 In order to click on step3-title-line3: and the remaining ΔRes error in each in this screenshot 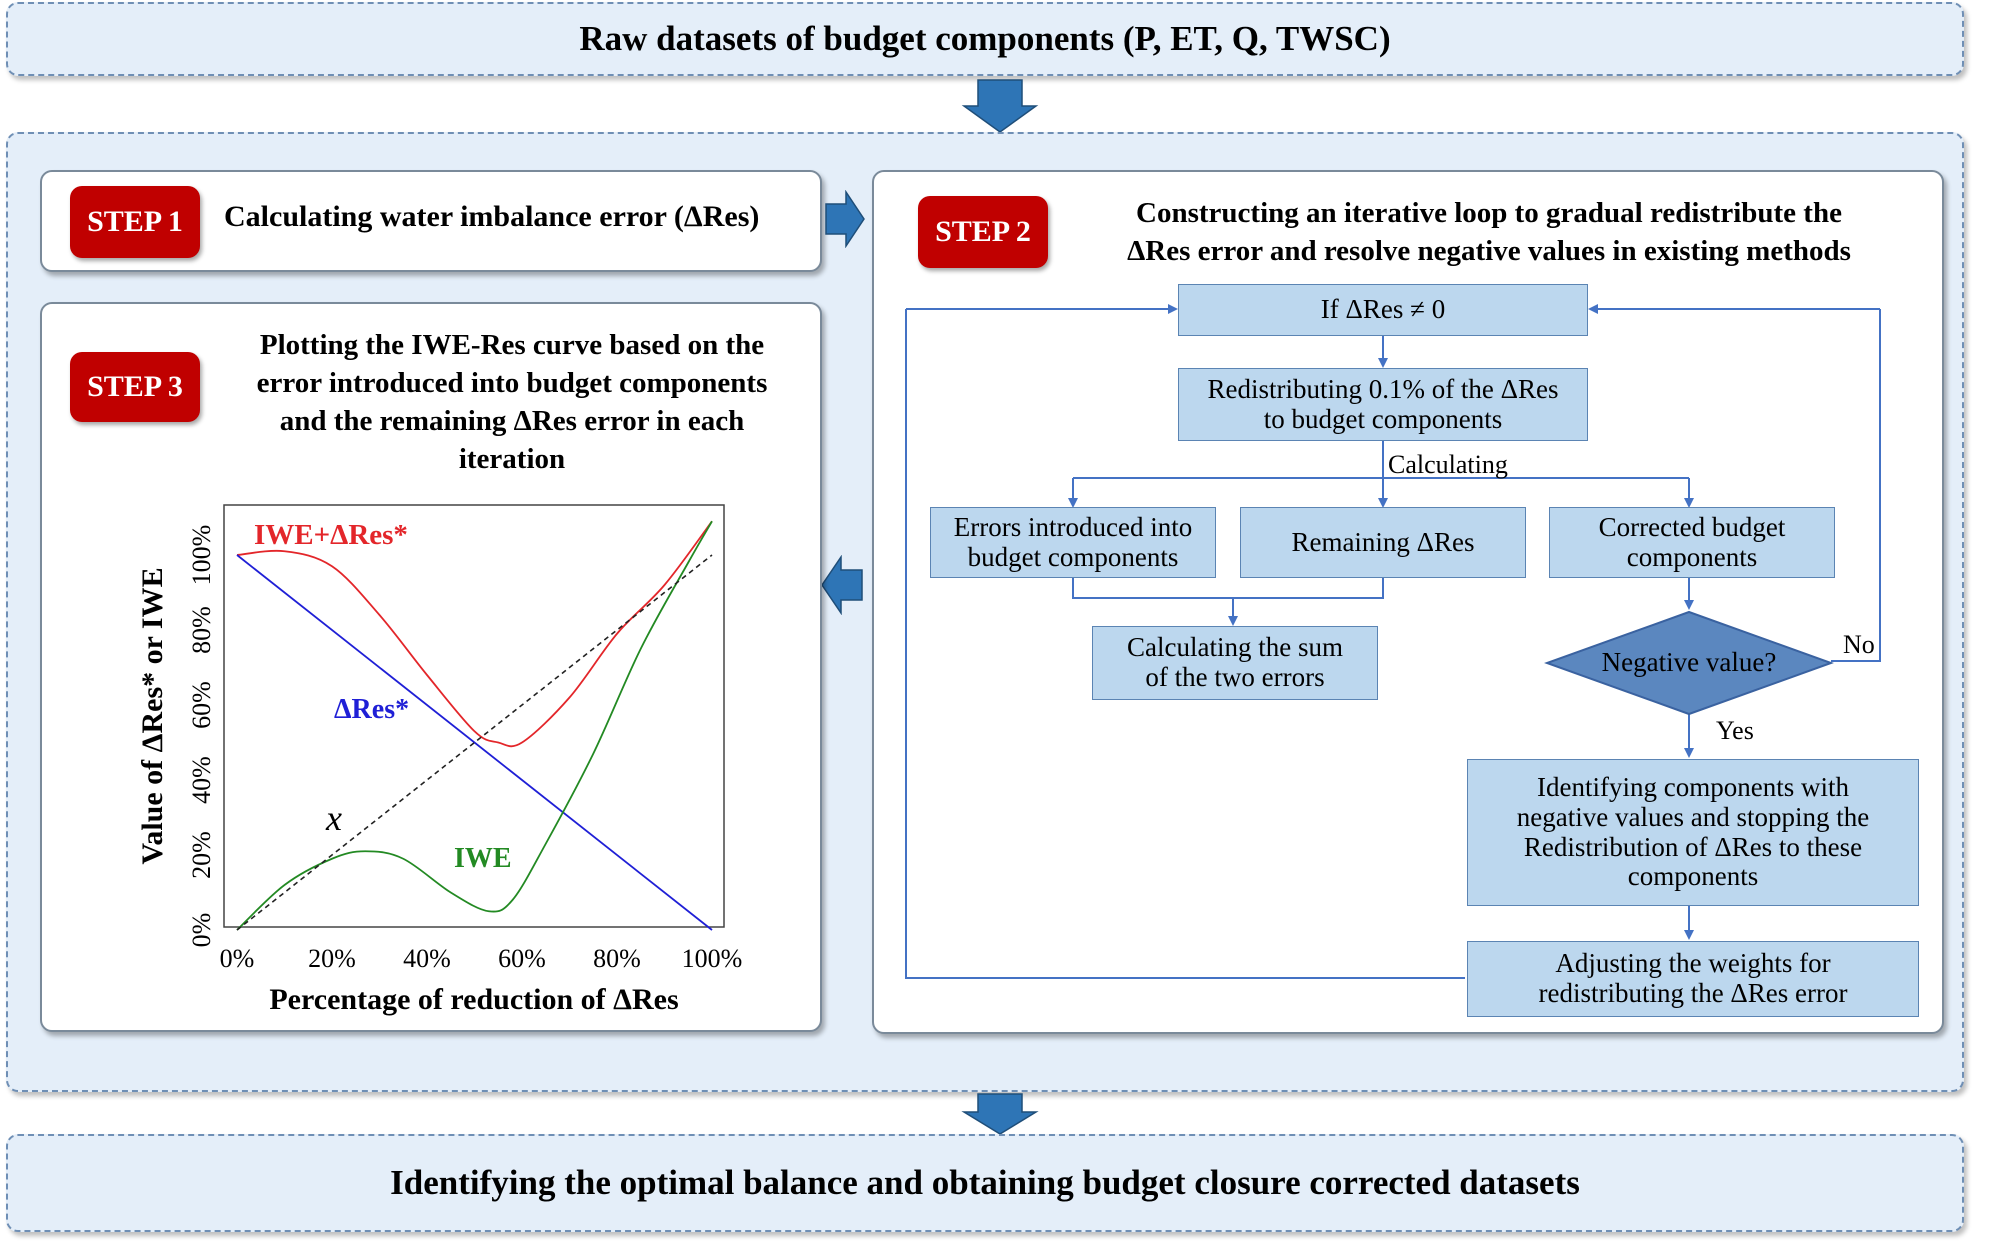, I will do `click(512, 421)`.